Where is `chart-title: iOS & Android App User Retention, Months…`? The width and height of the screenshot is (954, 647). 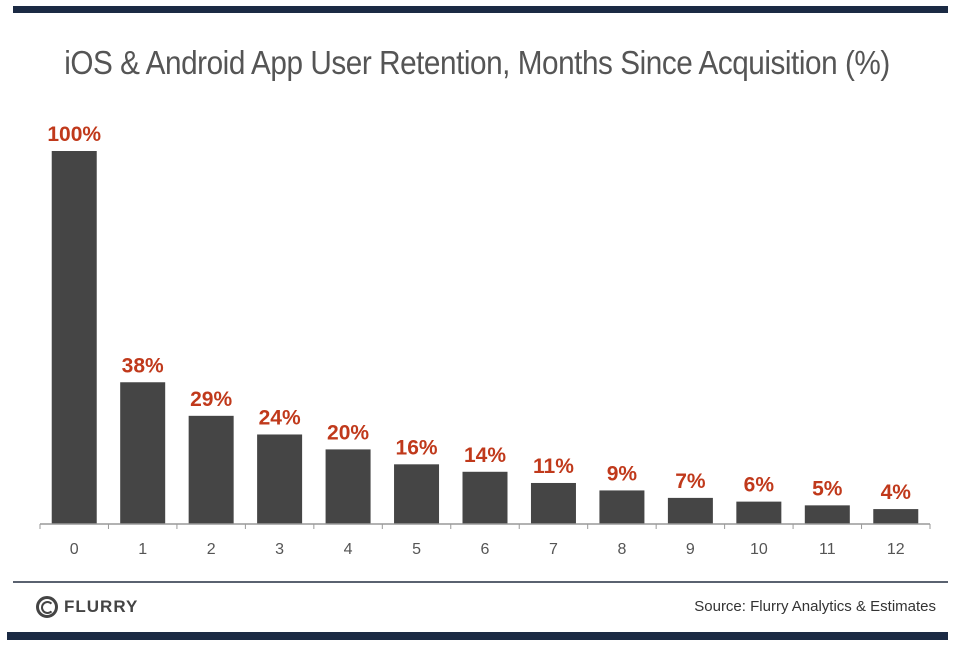
chart-title: iOS & Android App User Retention, Months… is located at coordinates (477, 62).